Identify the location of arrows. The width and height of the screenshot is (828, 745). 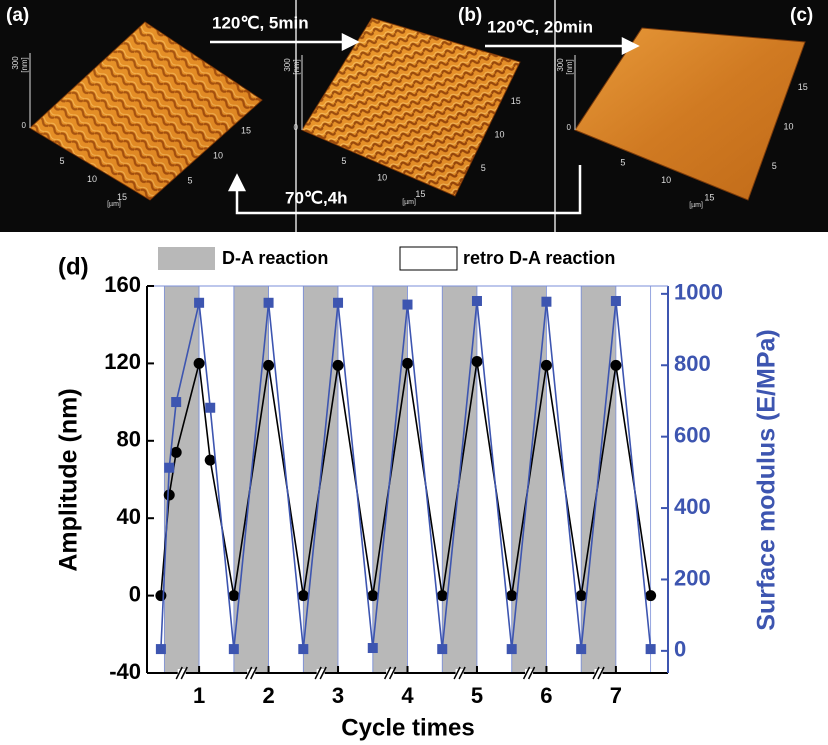
(425, 123).